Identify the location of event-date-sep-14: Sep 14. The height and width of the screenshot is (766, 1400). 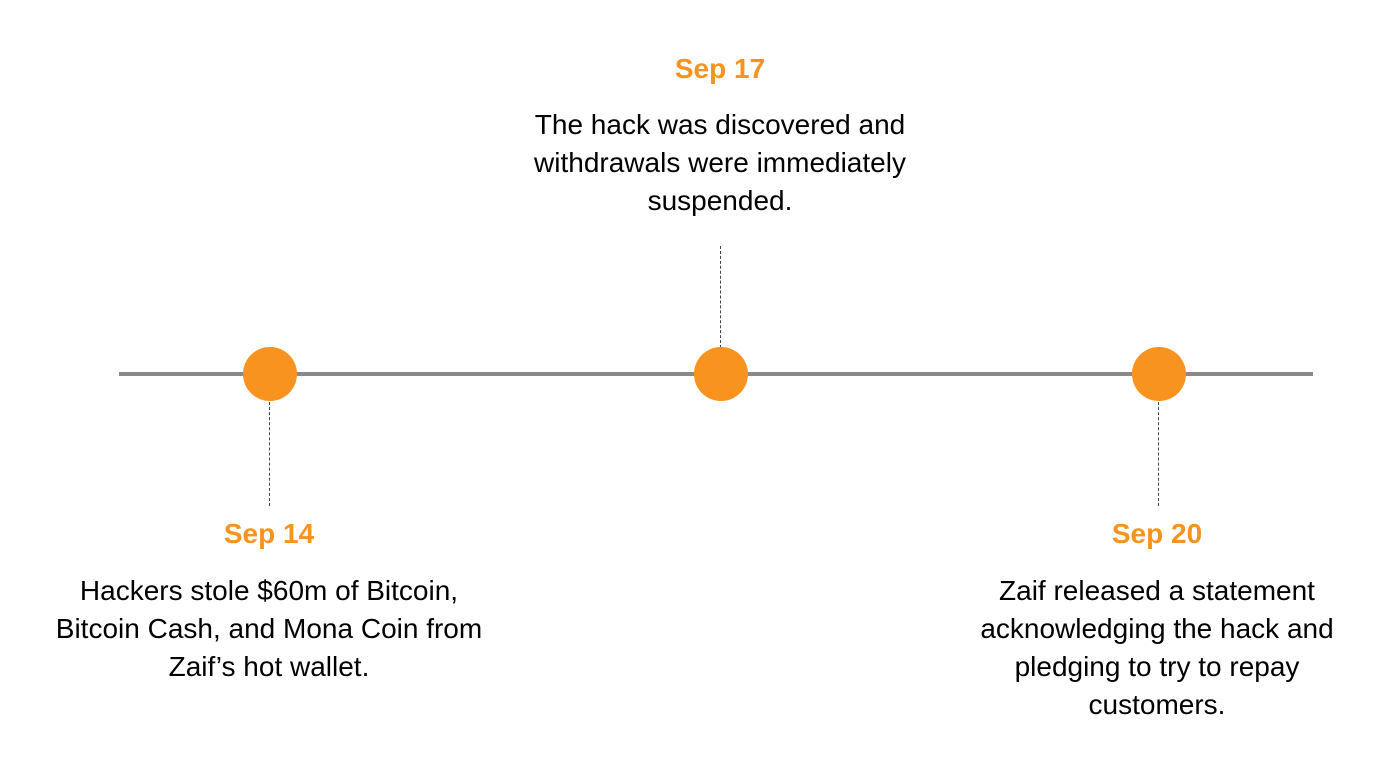
(269, 533).